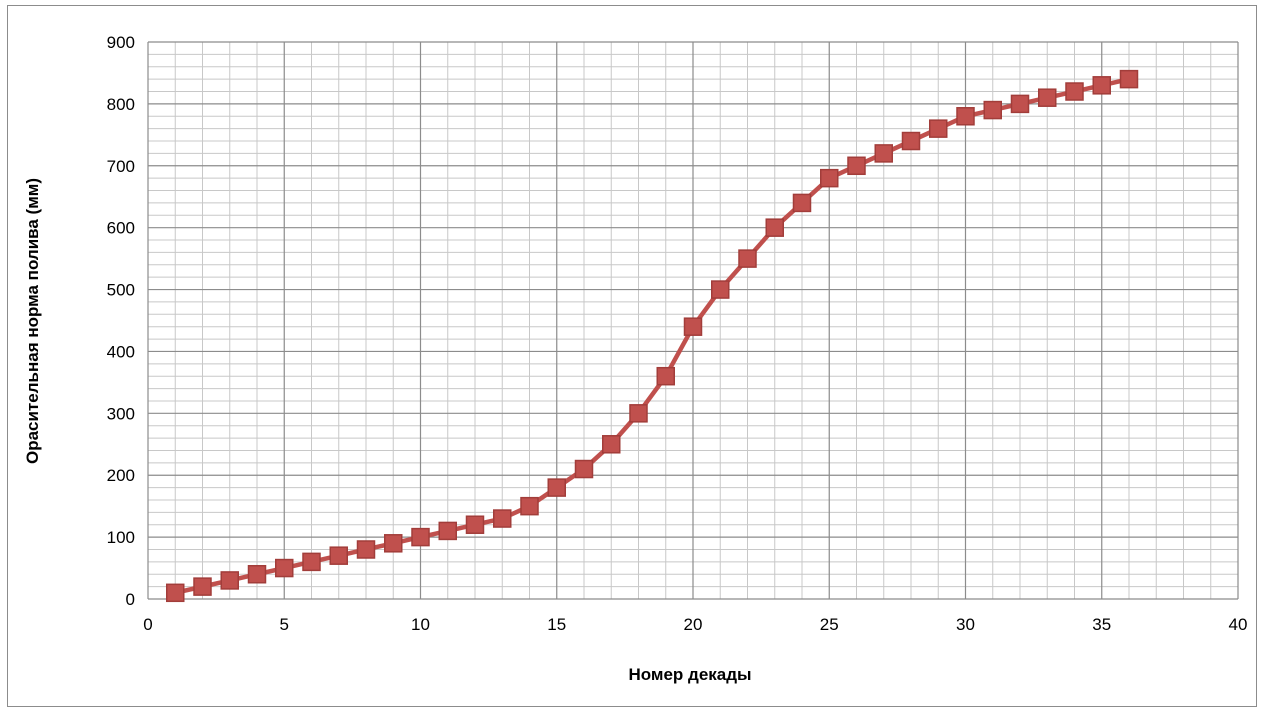 Image resolution: width=1265 pixels, height=715 pixels. I want to click on x-tick-label: 20, so click(693, 624).